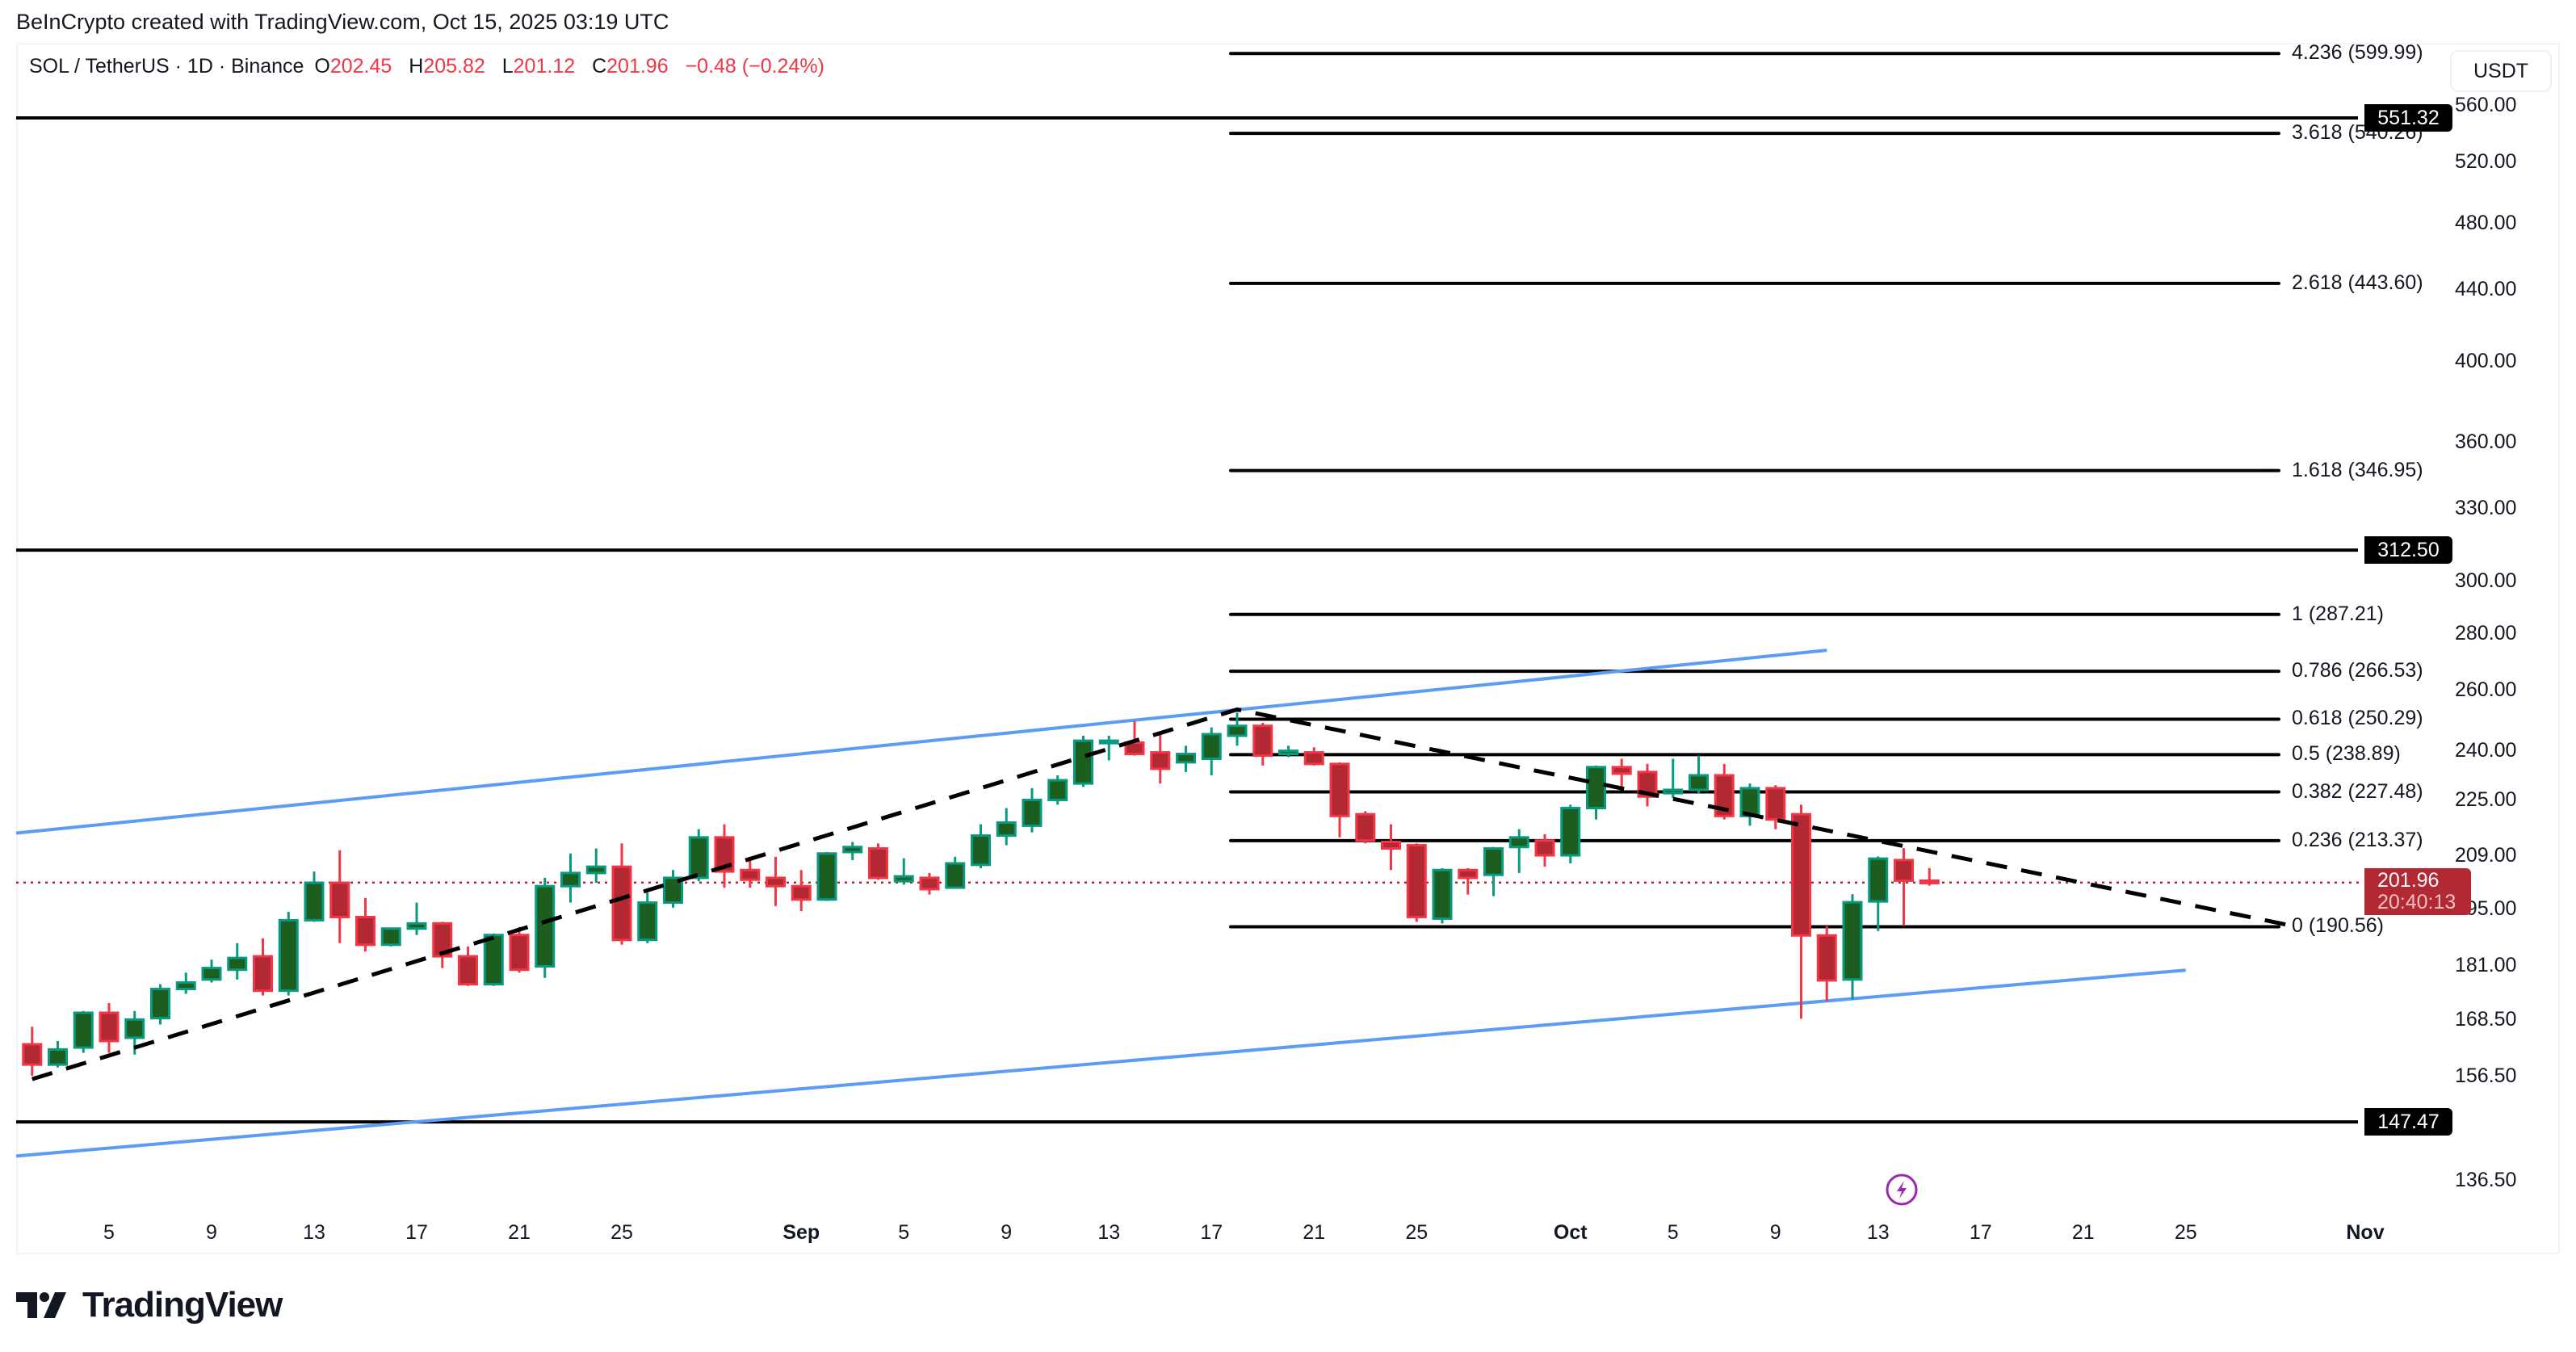 The height and width of the screenshot is (1352, 2576). What do you see at coordinates (2357, 791) in the screenshot?
I see `fib-level-label: 0.382 (227.48)` at bounding box center [2357, 791].